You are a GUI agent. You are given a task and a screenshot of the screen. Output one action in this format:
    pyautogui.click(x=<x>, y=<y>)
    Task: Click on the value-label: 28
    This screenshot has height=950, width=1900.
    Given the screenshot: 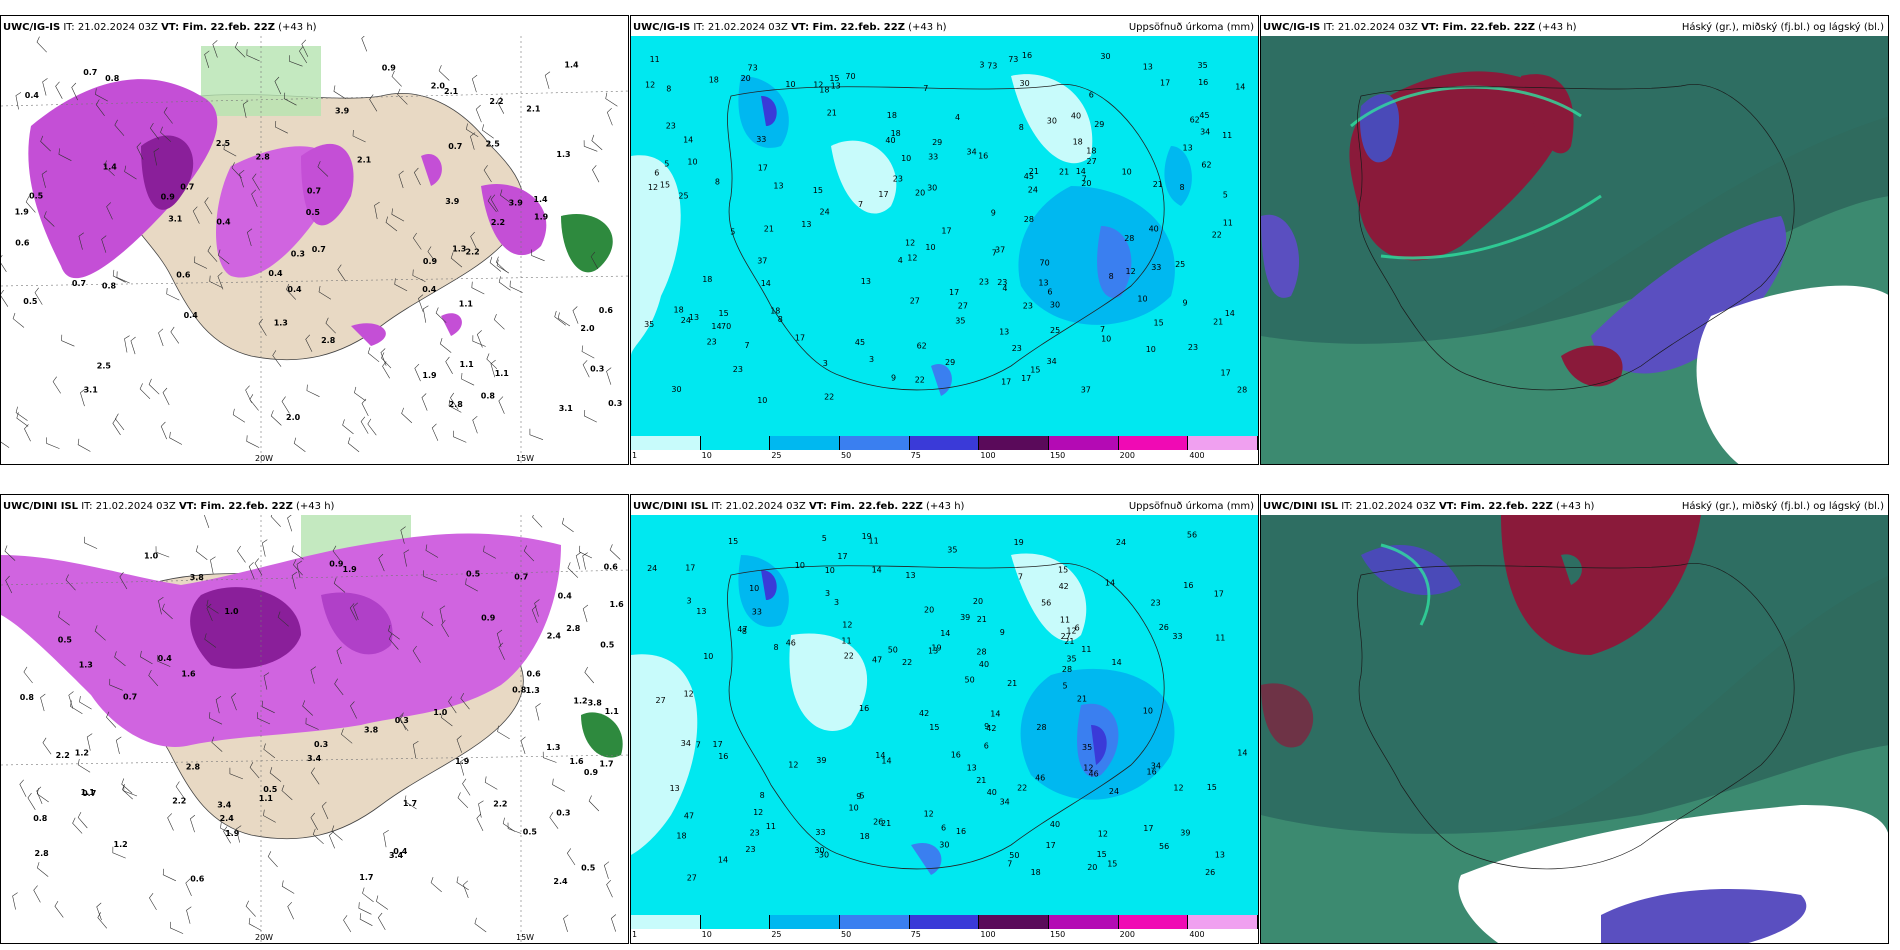 What is the action you would take?
    pyautogui.click(x=1029, y=219)
    